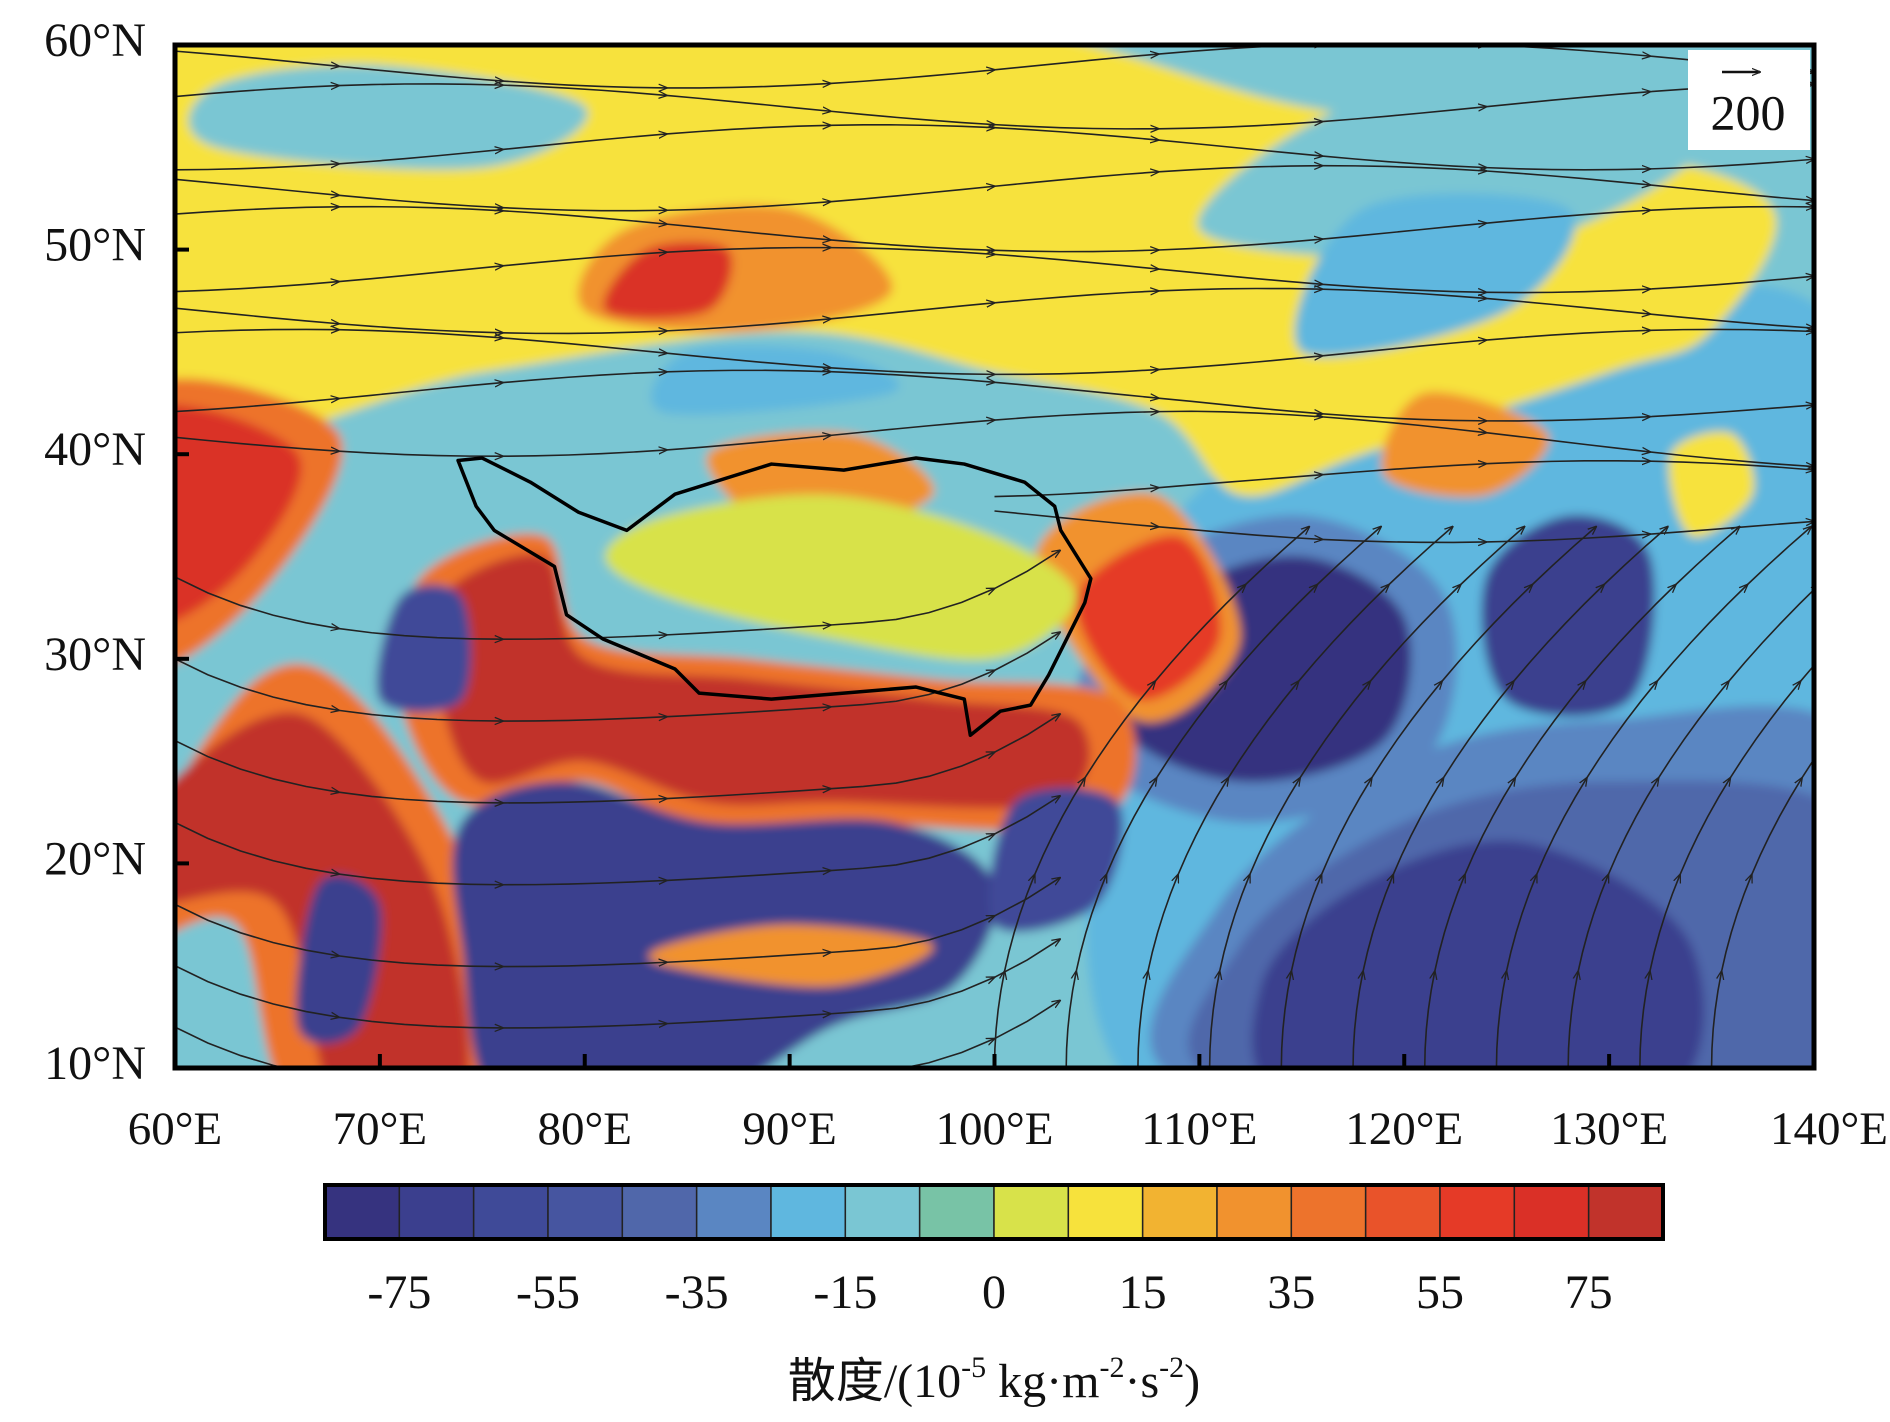 Image resolution: width=1890 pixels, height=1422 pixels. I want to click on colorbar-title: 散度/(10-5 kg·m-2·s-2), so click(994, 1379).